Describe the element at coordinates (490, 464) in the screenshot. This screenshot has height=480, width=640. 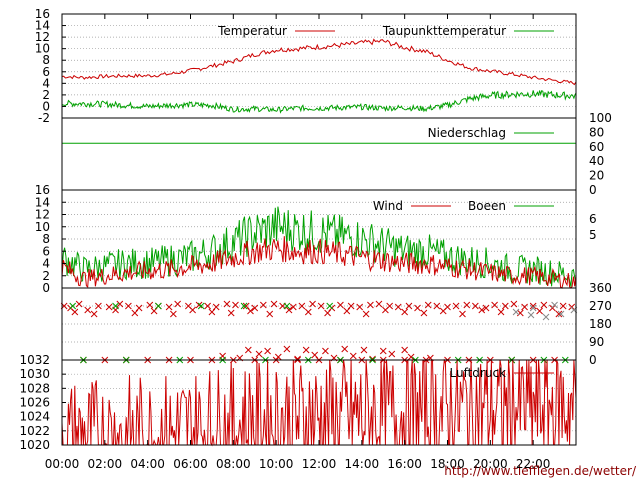
I see `x-tick-label: 20:00` at that location.